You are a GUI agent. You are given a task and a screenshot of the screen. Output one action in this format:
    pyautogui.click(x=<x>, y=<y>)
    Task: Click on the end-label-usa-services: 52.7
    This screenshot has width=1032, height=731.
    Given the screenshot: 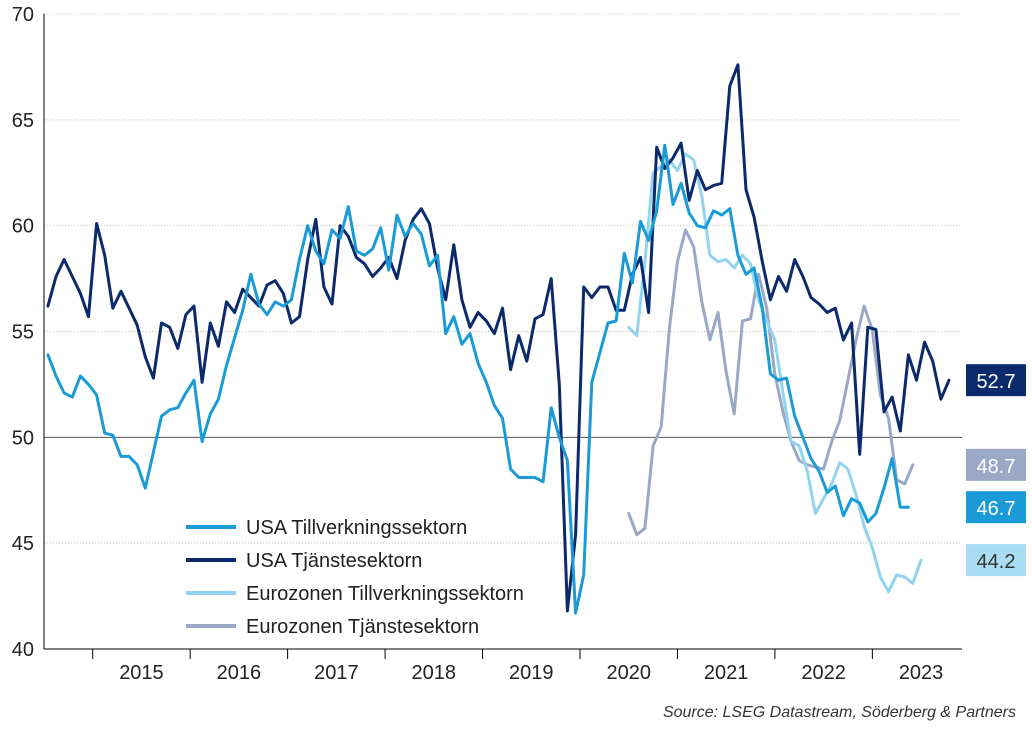 What is the action you would take?
    pyautogui.click(x=996, y=382)
    